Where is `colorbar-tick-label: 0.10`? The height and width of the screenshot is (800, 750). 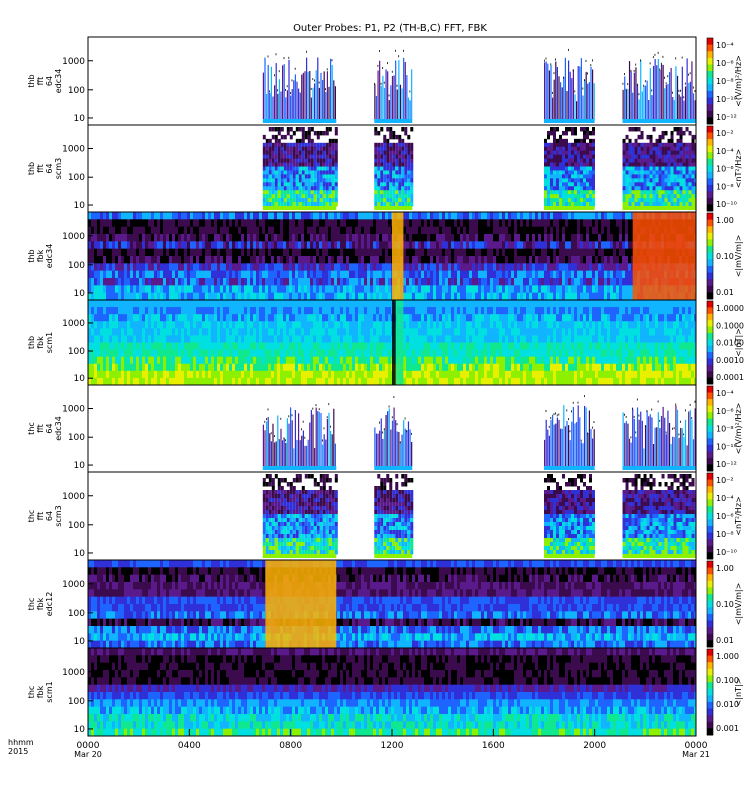 colorbar-tick-label: 0.10 is located at coordinates (725, 256).